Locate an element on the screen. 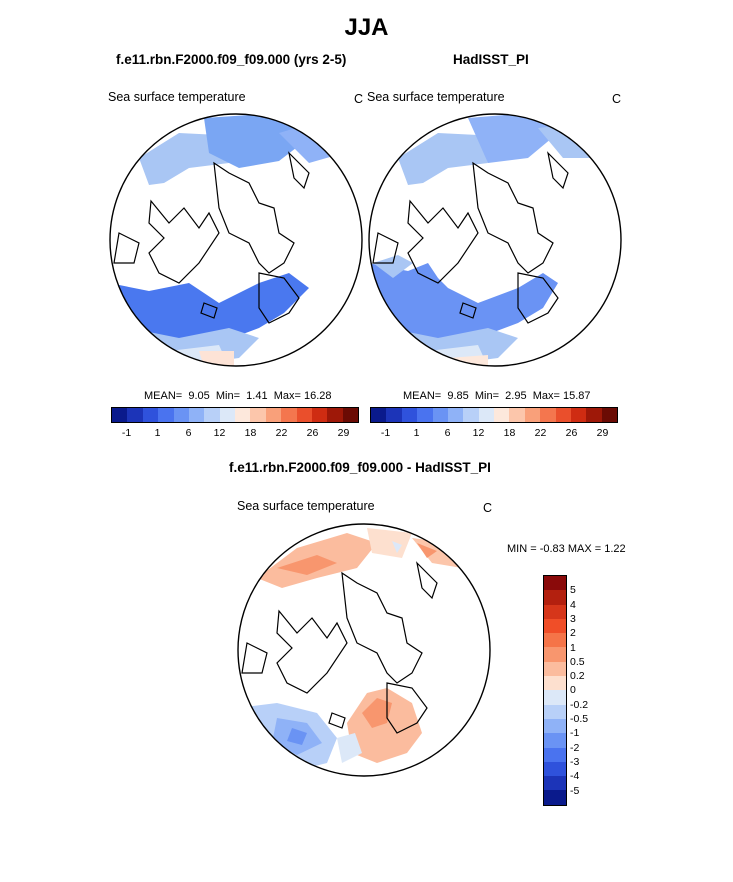  left-coast-canada is located at coordinates (254, 217).